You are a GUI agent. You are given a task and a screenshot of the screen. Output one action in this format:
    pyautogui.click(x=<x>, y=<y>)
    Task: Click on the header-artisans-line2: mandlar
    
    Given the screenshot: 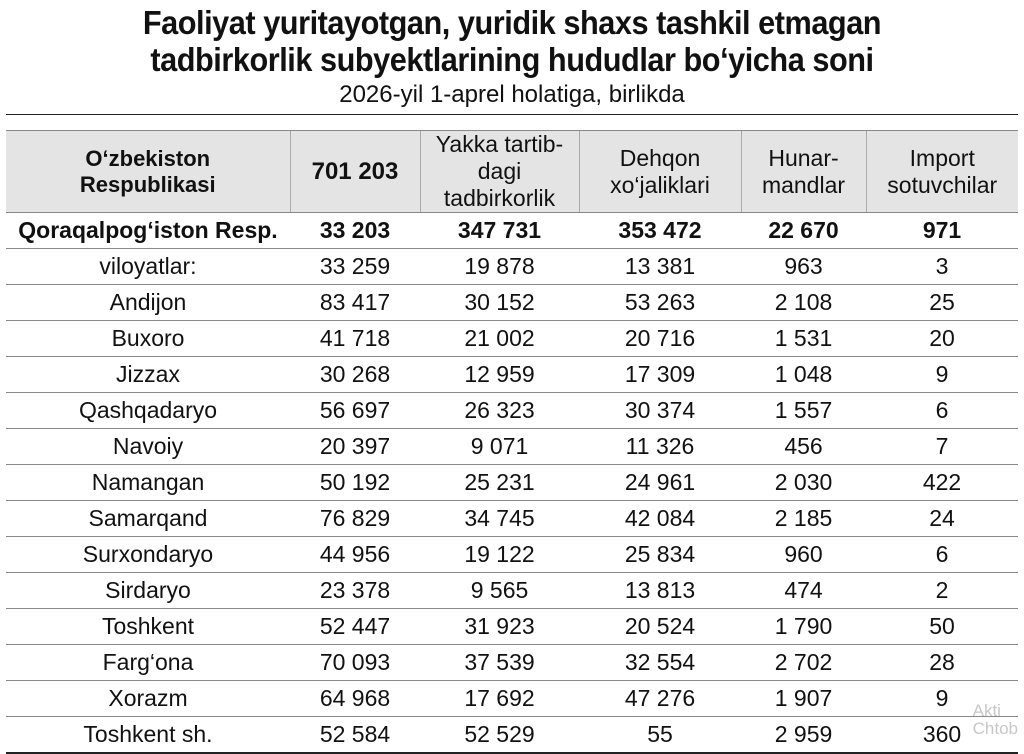 What is the action you would take?
    pyautogui.click(x=803, y=184)
    